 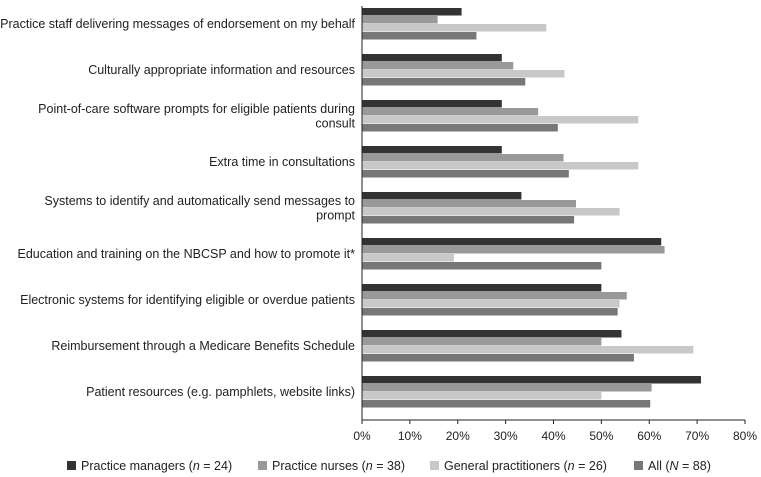 I want to click on x-tick-label: 80%, so click(x=745, y=436).